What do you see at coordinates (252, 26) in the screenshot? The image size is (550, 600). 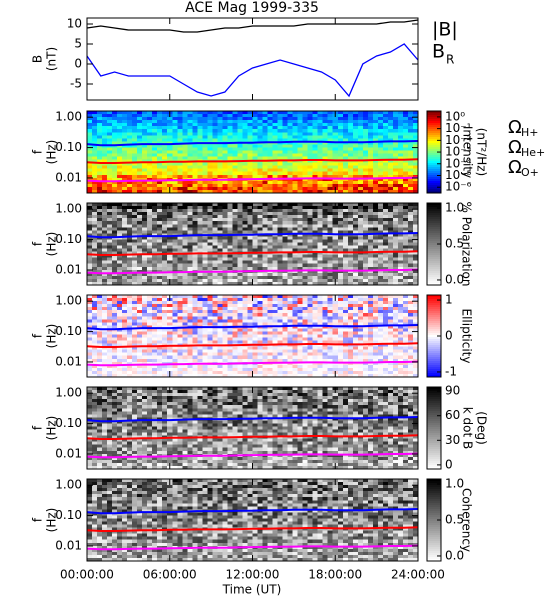 I see `line` at bounding box center [252, 26].